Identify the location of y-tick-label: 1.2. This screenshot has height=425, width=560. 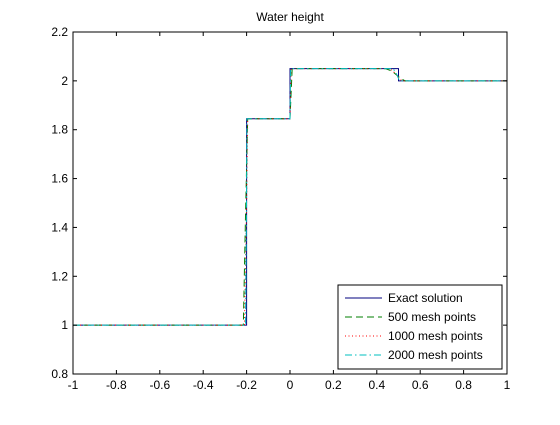
(59, 276).